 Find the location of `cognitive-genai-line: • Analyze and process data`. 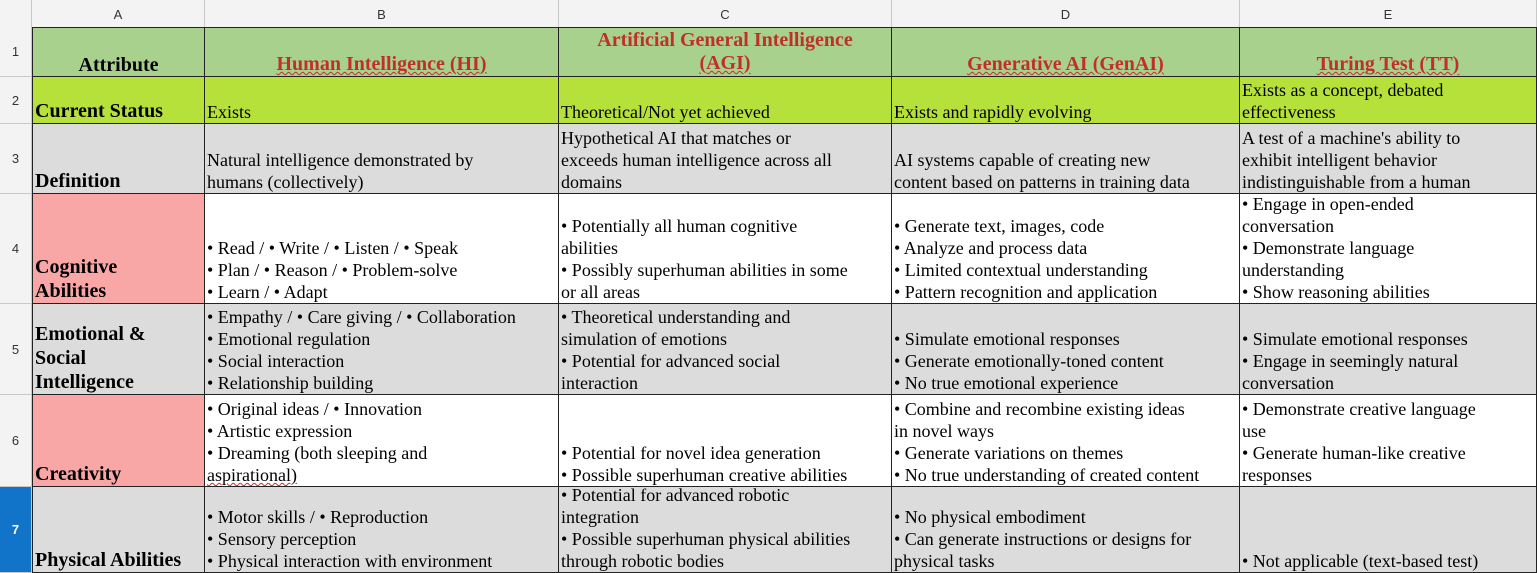

cognitive-genai-line: • Analyze and process data is located at coordinates (991, 248).